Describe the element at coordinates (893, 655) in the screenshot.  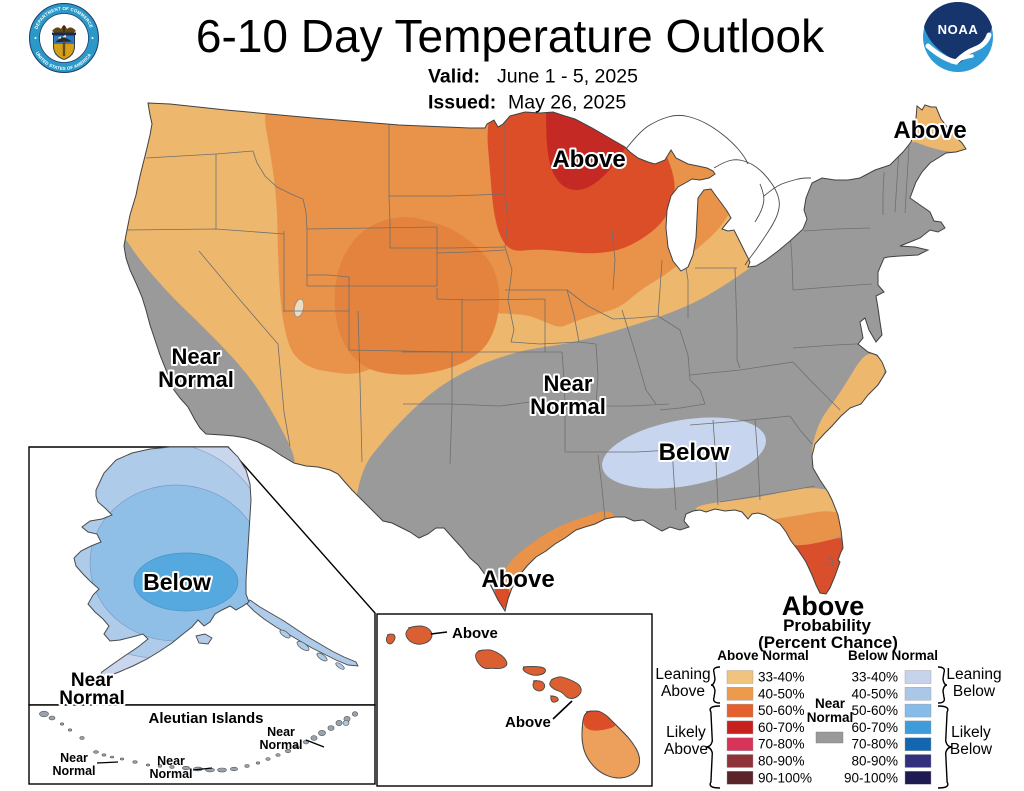
I see `svg-text: Below Normal` at that location.